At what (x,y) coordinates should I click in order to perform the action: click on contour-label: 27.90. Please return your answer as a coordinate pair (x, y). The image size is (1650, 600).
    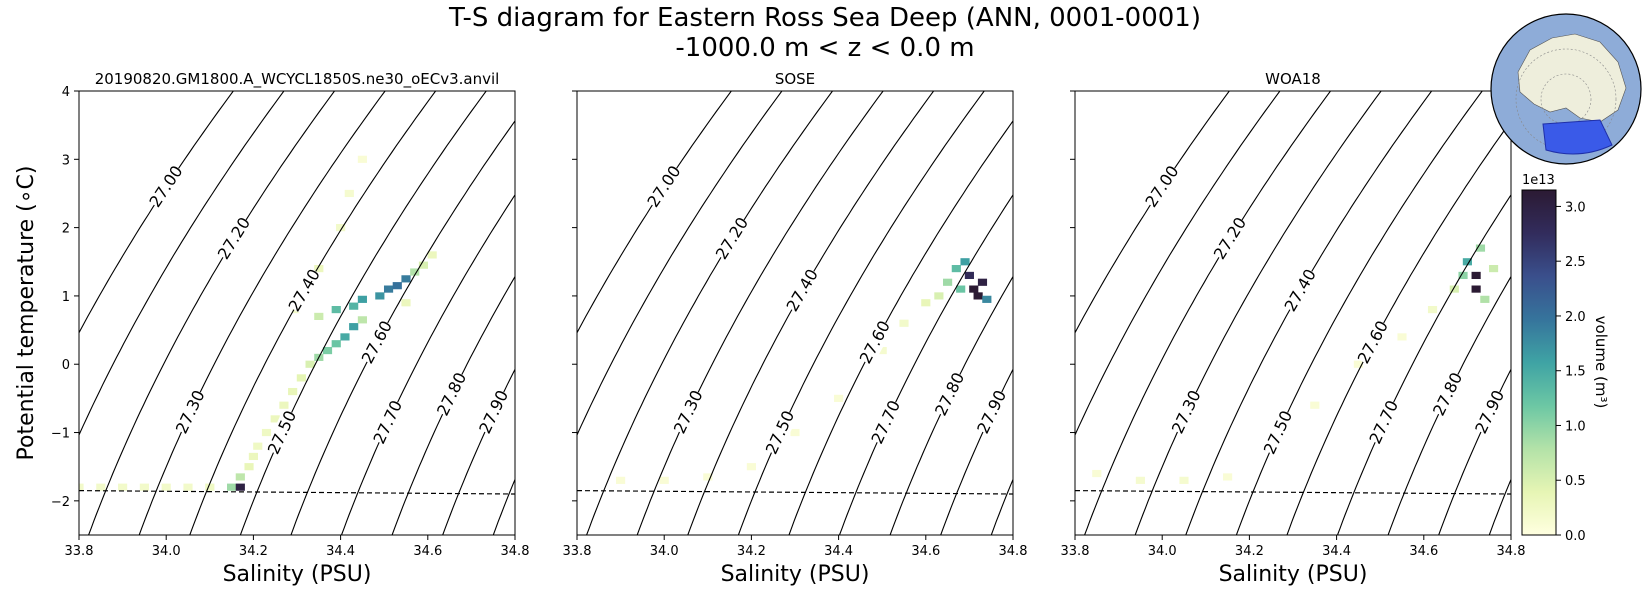
    Looking at the image, I should click on (493, 412).